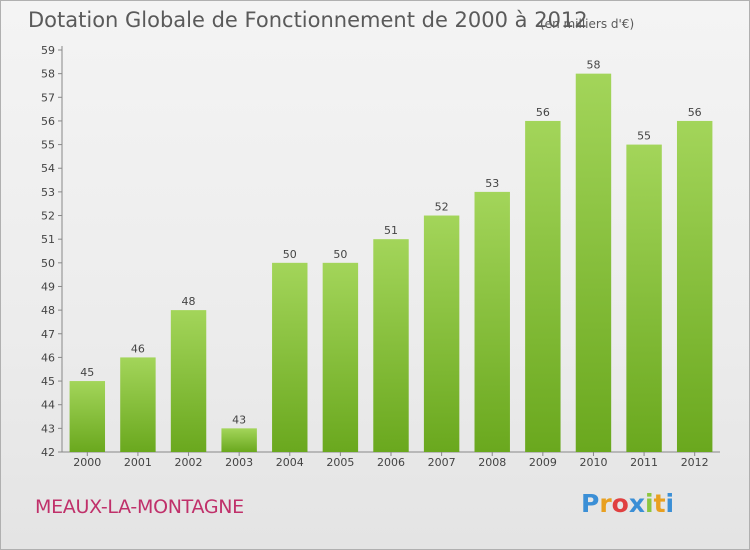  What do you see at coordinates (593, 65) in the screenshot?
I see `bar-value-label: 58` at bounding box center [593, 65].